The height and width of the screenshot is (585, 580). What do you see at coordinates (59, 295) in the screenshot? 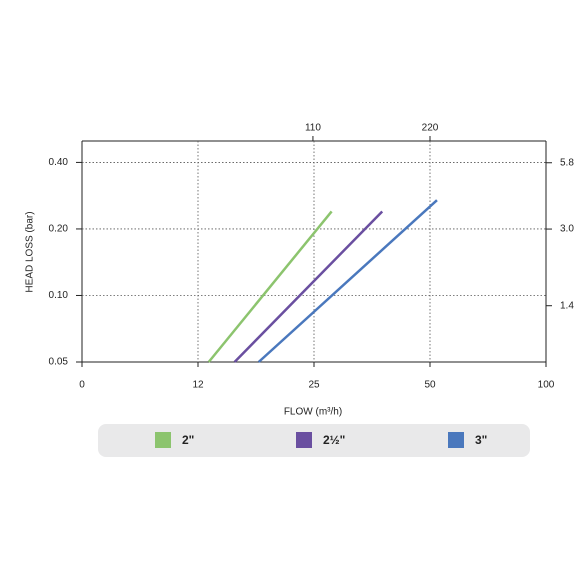
I see `y-tick-label: 0.10` at bounding box center [59, 295].